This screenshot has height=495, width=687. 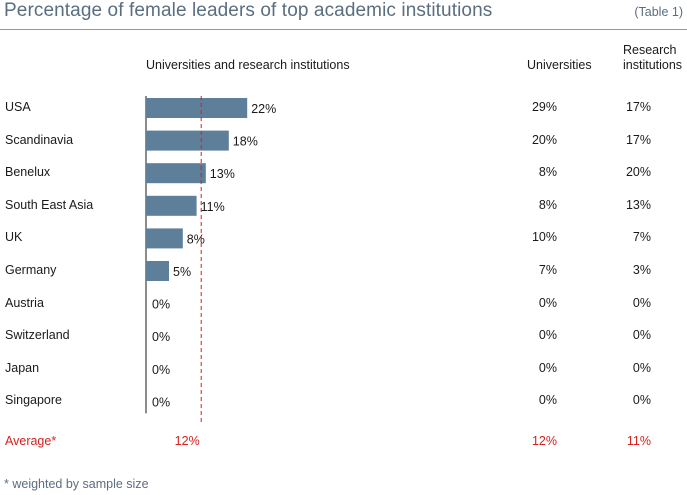 What do you see at coordinates (182, 272) in the screenshot?
I see `bar-value-label: 5%` at bounding box center [182, 272].